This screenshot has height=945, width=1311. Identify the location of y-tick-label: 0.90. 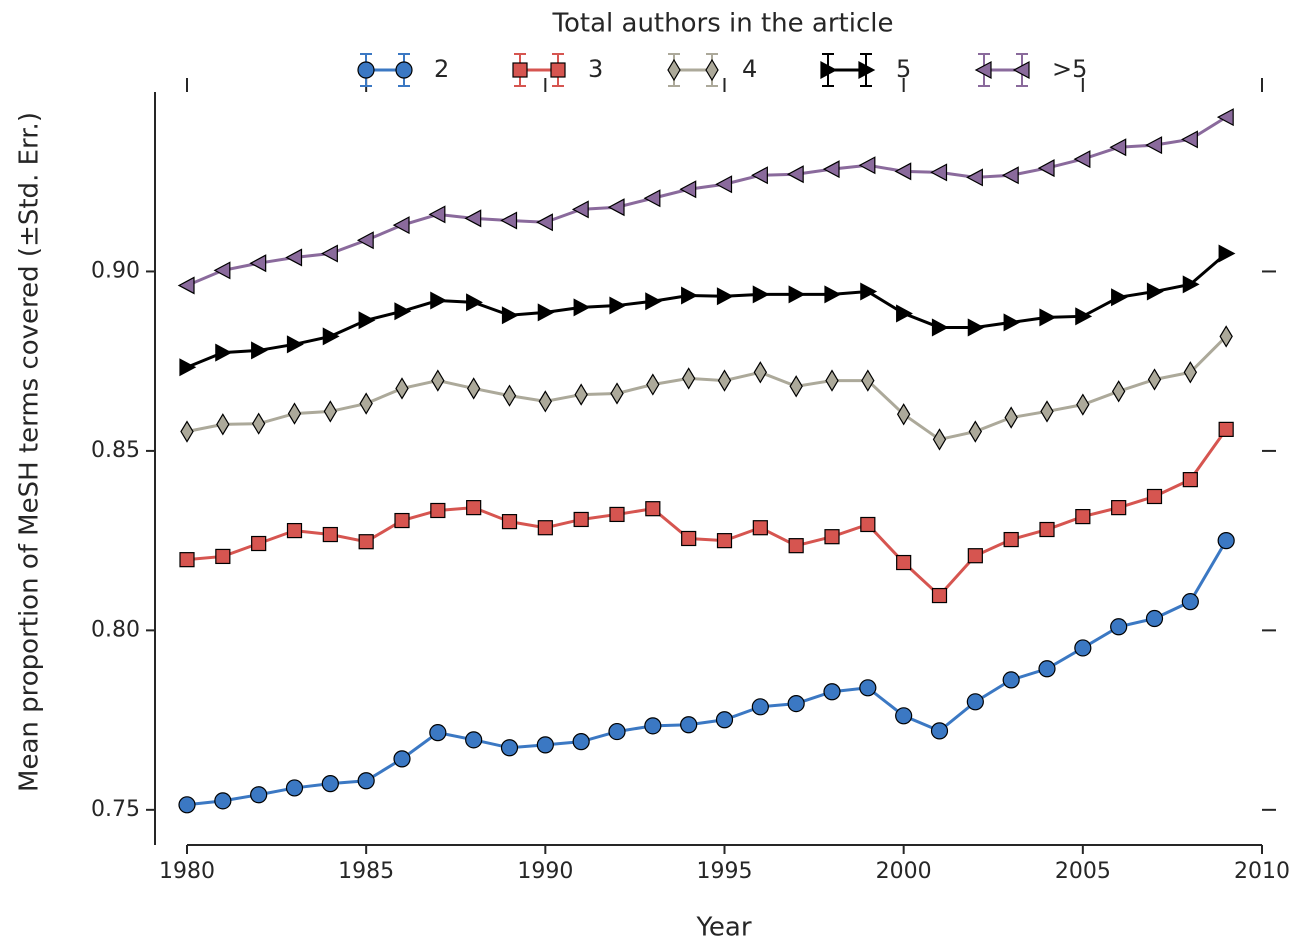
(115, 270).